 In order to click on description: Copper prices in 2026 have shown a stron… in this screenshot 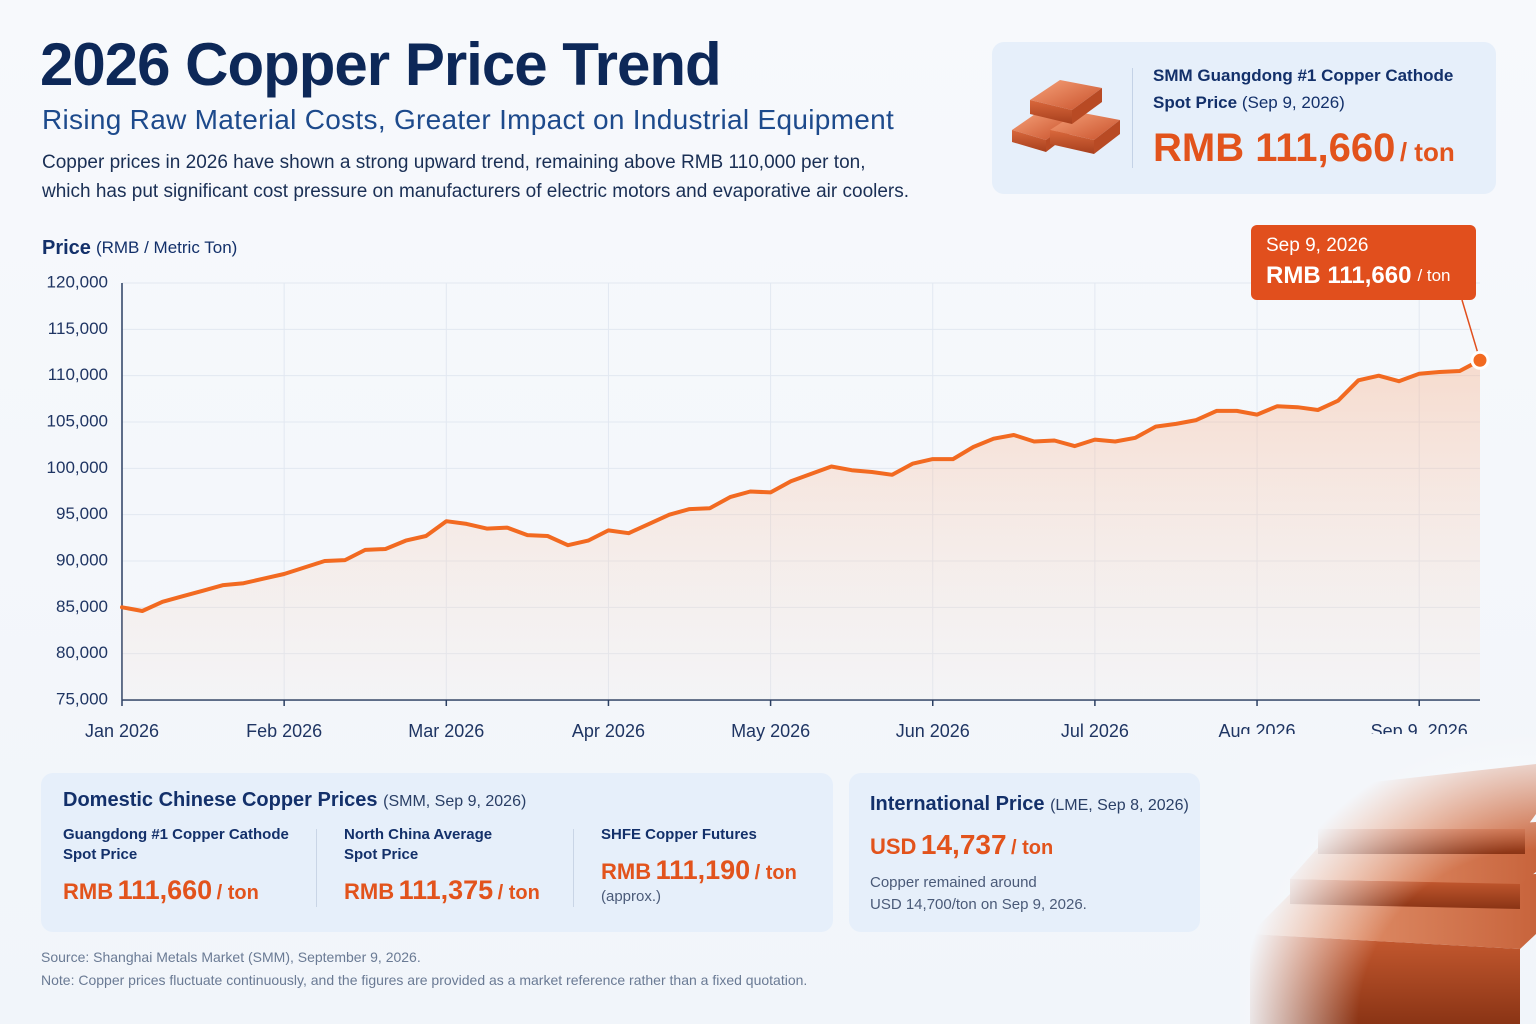, I will do `click(454, 162)`.